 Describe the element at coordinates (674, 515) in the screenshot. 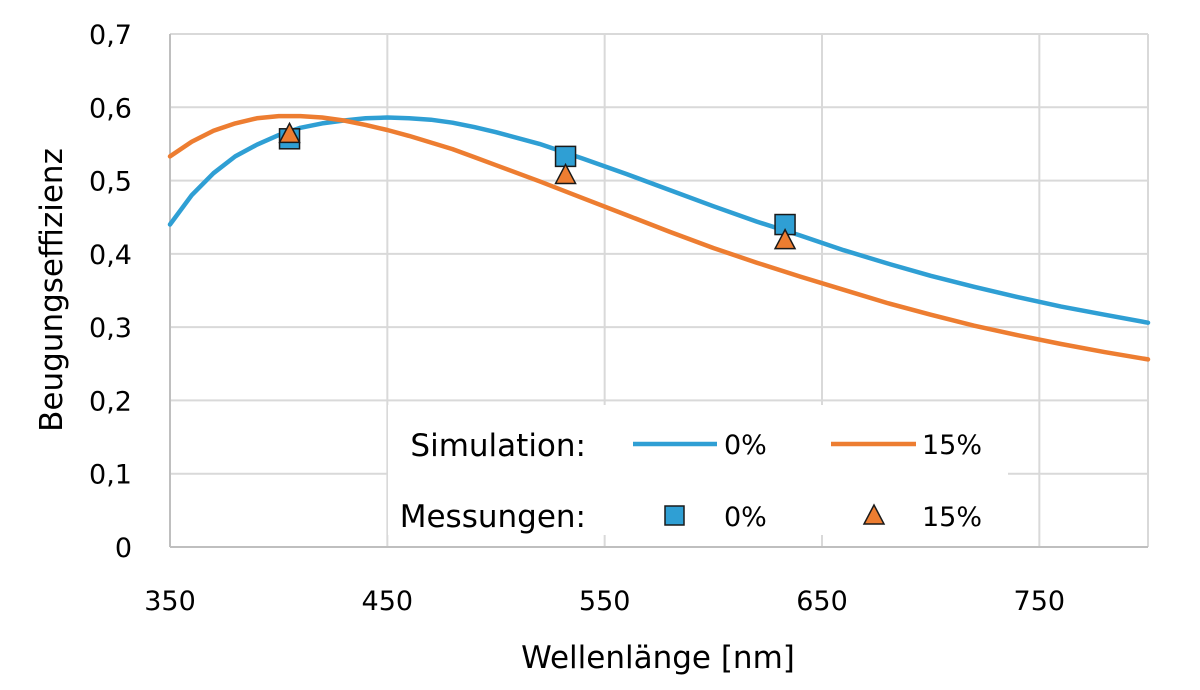

I see `legend-meas-0-marker` at that location.